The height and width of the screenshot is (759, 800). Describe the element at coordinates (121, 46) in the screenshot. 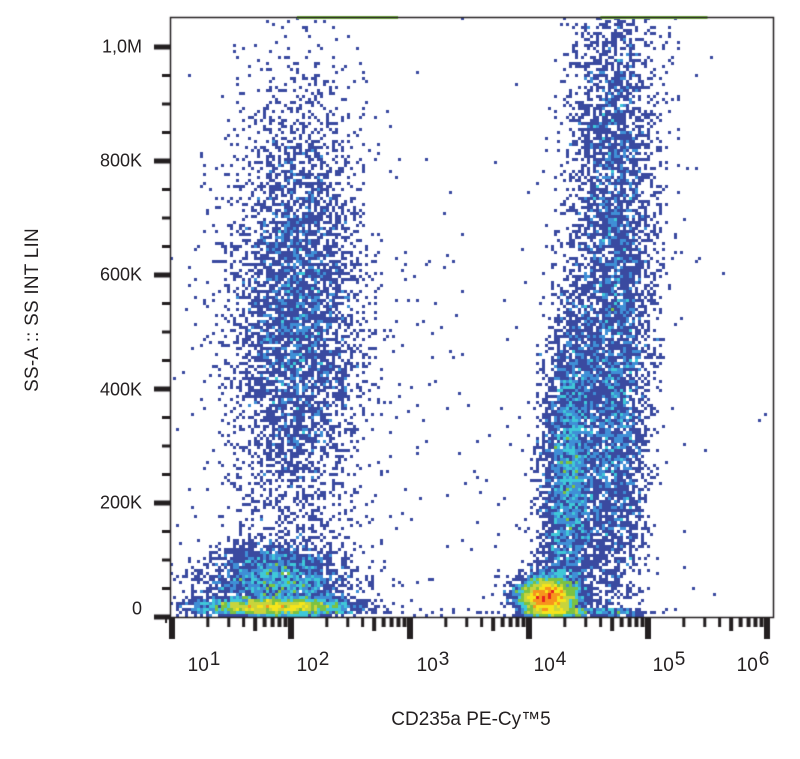

I see `y-tick-label: 1,0M` at that location.